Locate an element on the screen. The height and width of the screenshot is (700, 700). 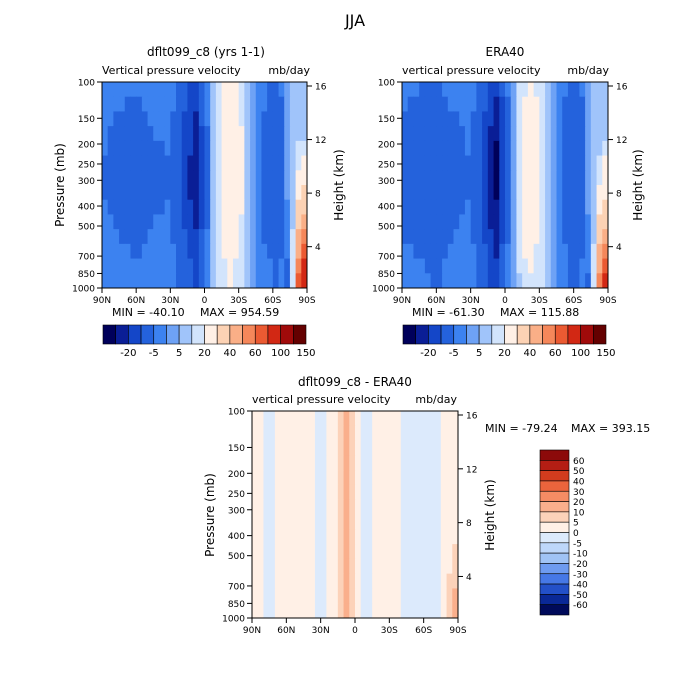
diff-colorbar-swatch is located at coordinates (554, 569).